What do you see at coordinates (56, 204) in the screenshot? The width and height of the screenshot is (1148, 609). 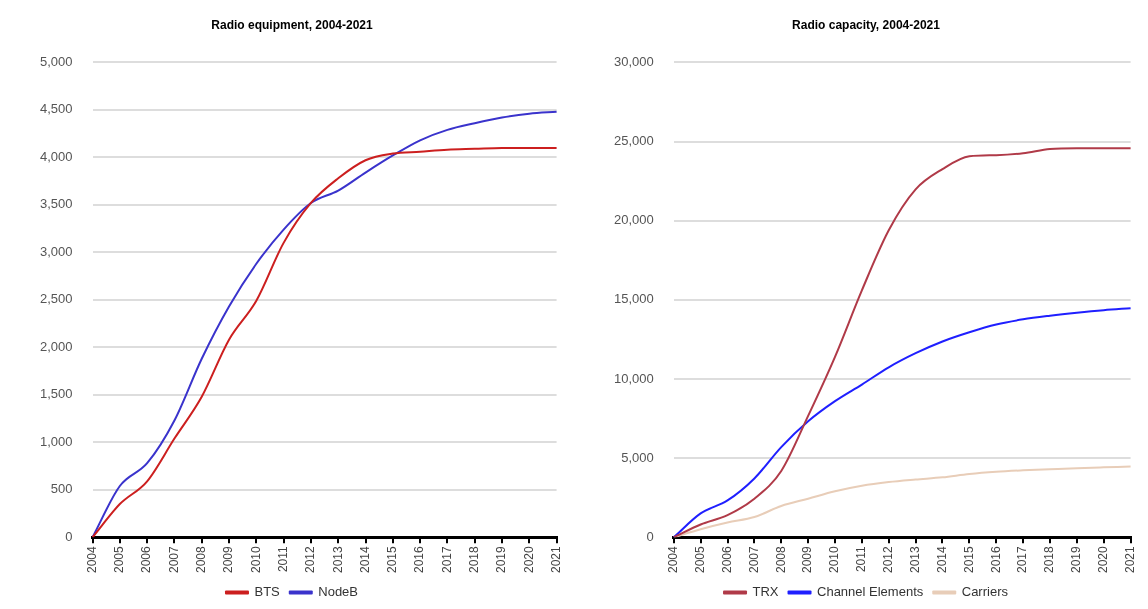 I see `y-tick-label: 3,500` at bounding box center [56, 204].